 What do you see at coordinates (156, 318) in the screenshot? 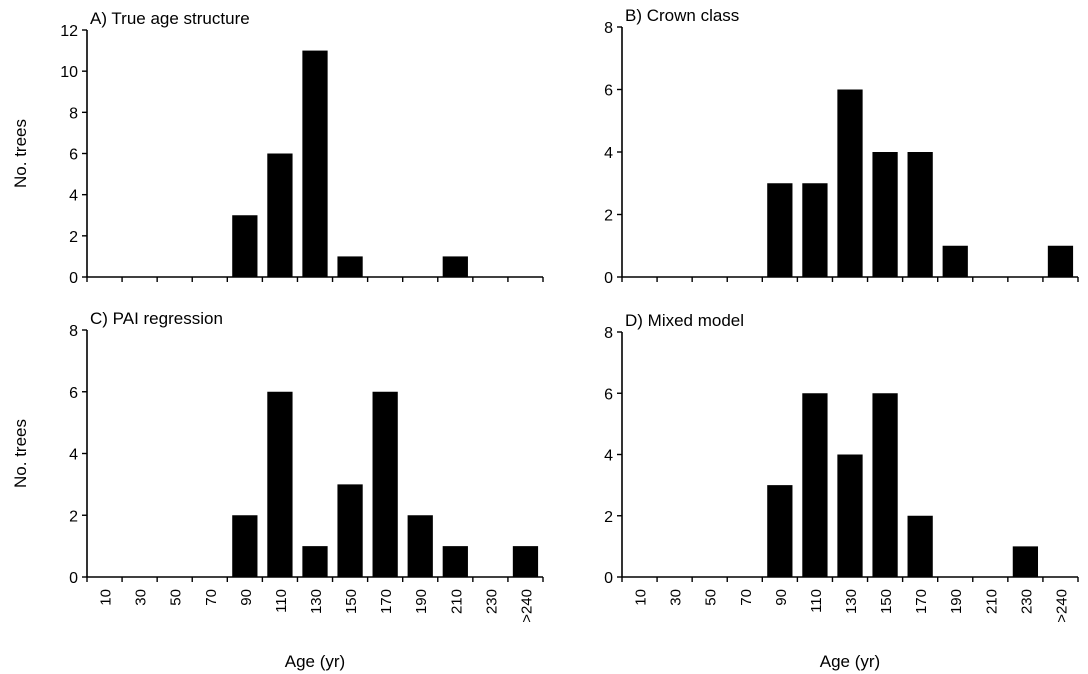
I see `panel-title: C) PAI regression` at bounding box center [156, 318].